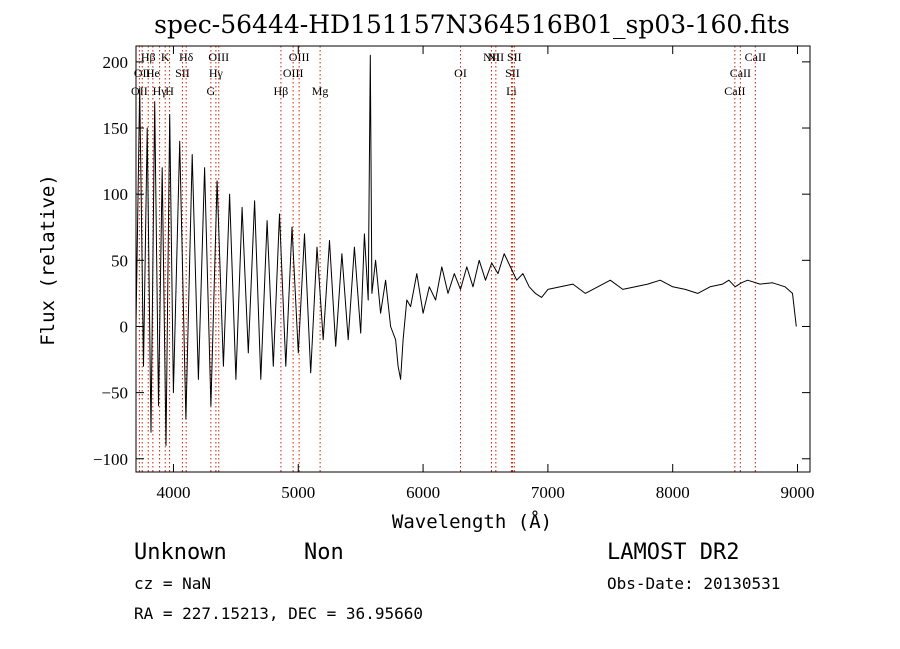  I want to click on spectral-line-label-12: Hβ, so click(281, 91).